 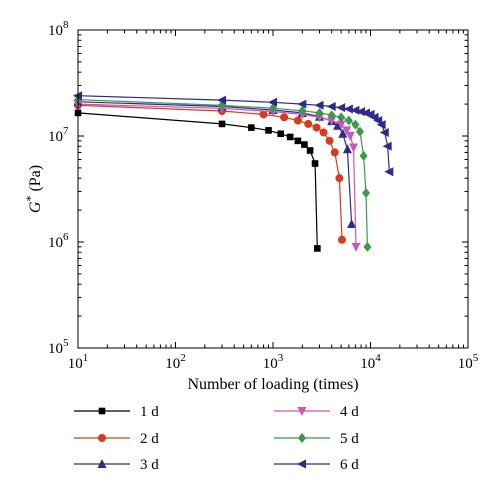 I want to click on x-tick-label: 10⁵, so click(x=468, y=362).